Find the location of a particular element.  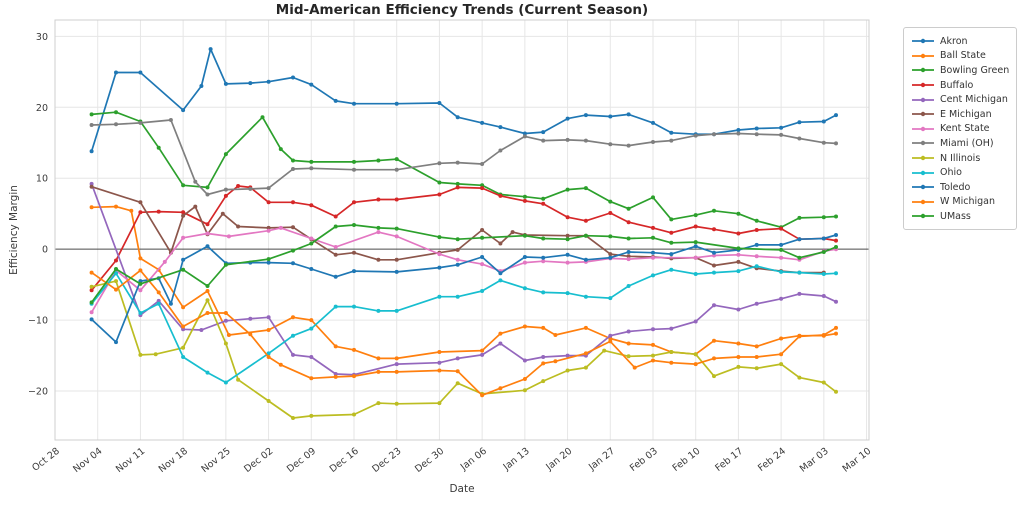

legend-item-toledo: Toledo is located at coordinates (960, 187).